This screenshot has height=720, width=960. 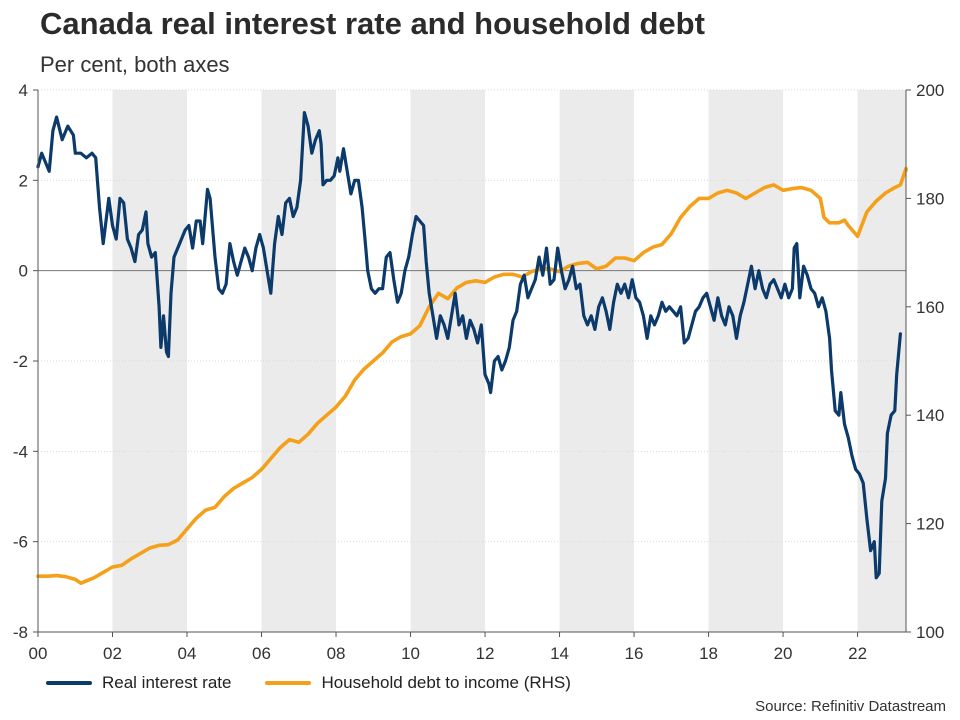 What do you see at coordinates (23, 271) in the screenshot?
I see `left-tick-label-2: 0` at bounding box center [23, 271].